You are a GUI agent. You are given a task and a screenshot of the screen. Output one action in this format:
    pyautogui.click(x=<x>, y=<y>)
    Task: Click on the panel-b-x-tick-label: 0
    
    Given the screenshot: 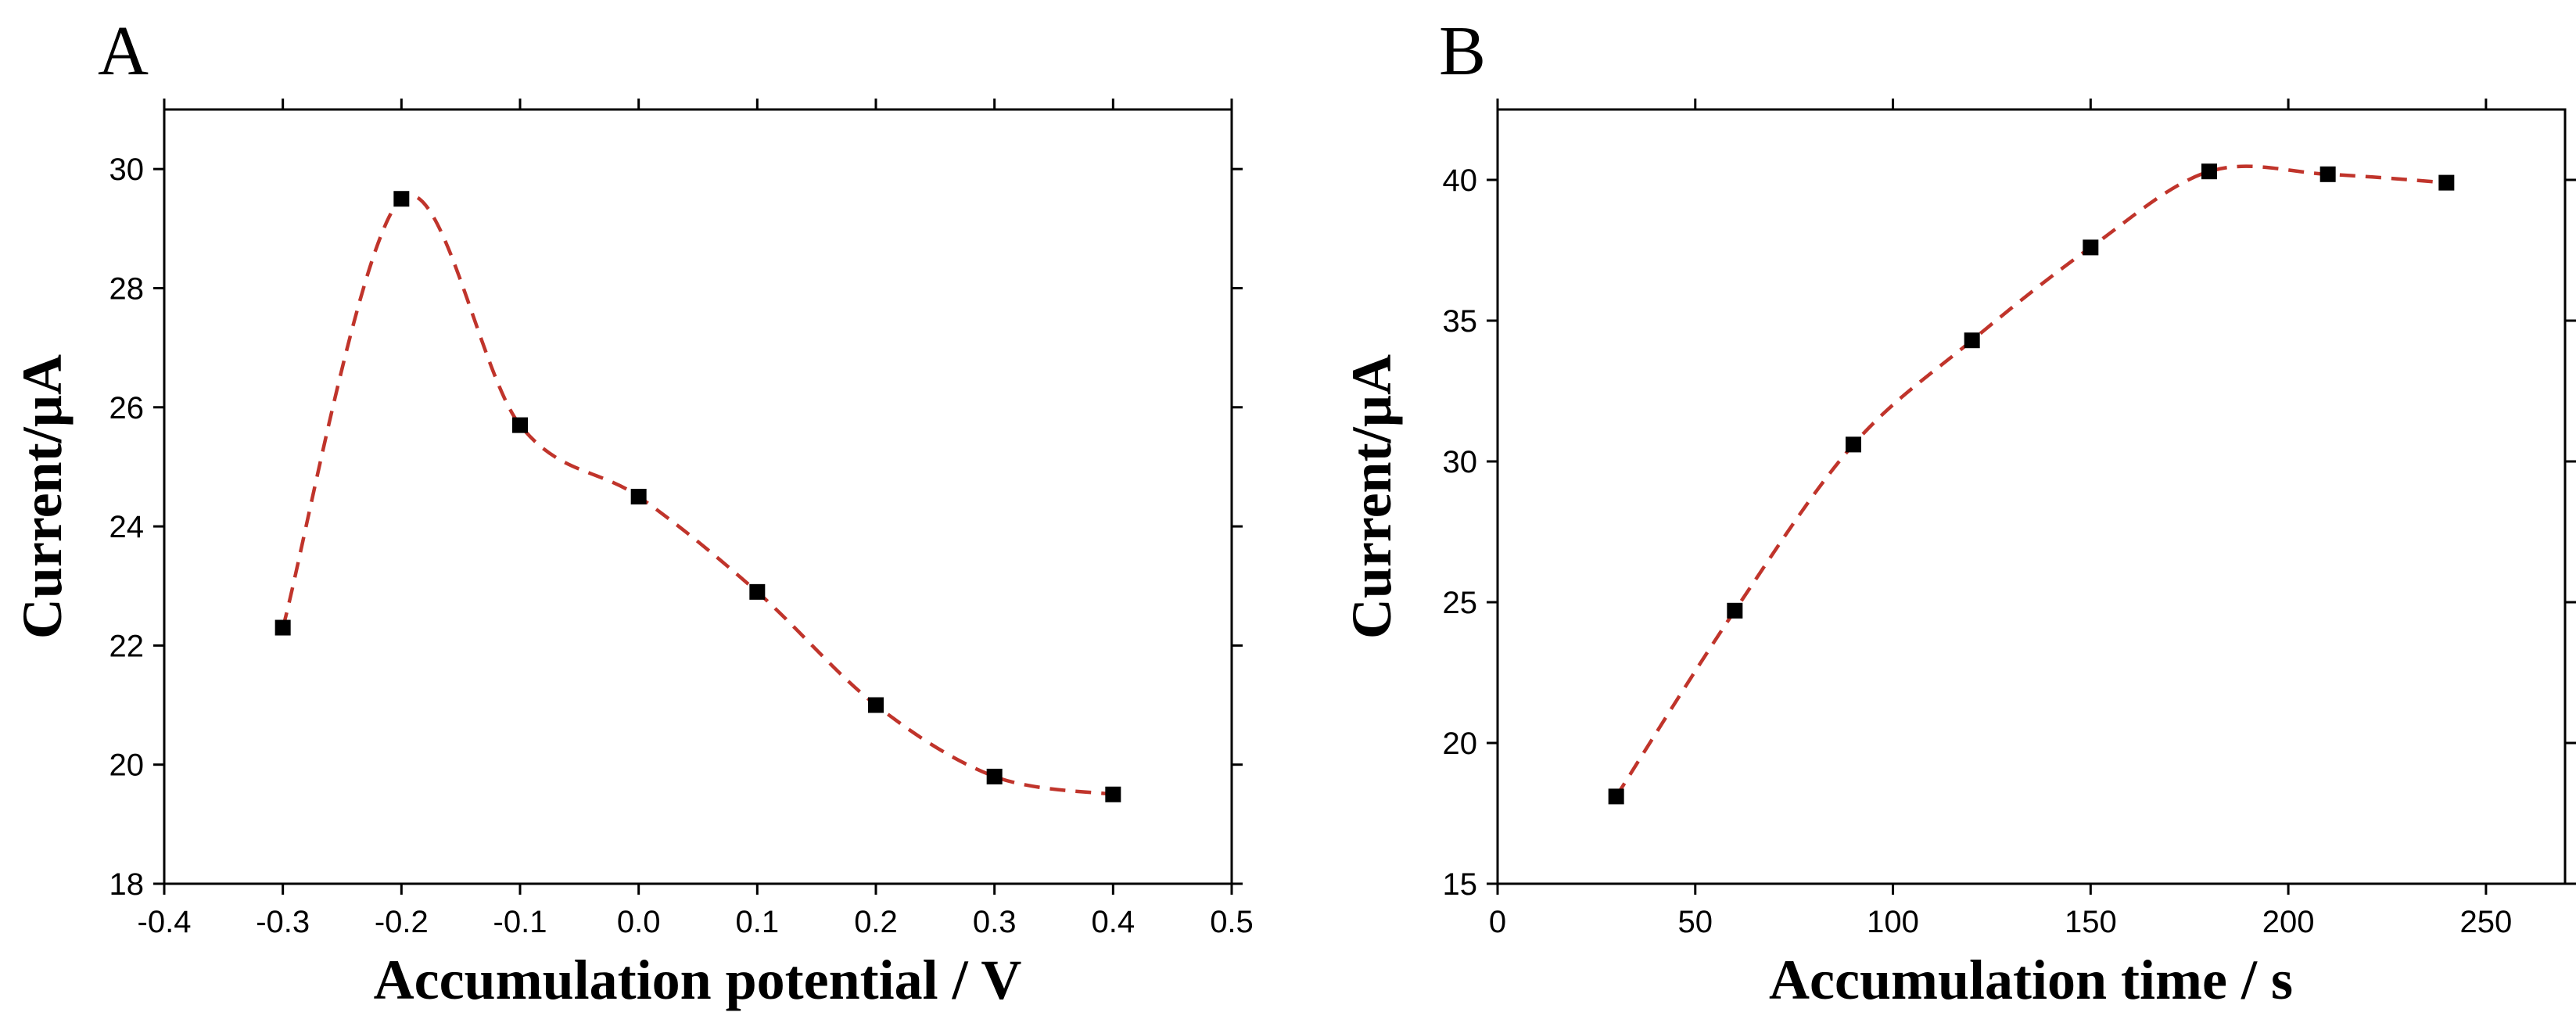 What is the action you would take?
    pyautogui.click(x=1497, y=922)
    